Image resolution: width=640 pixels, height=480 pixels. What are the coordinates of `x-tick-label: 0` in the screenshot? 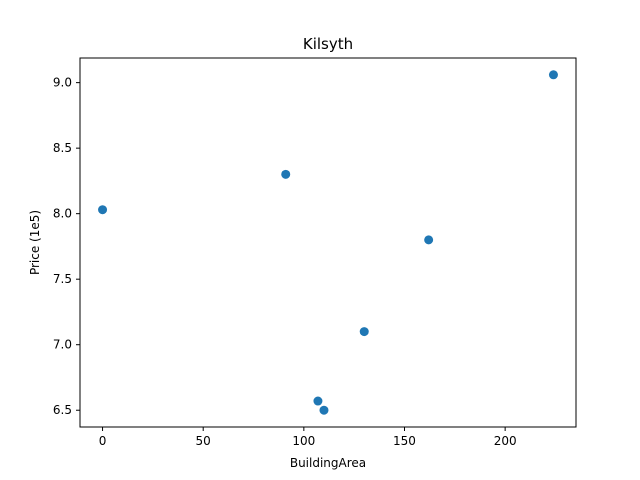 It's located at (103, 441).